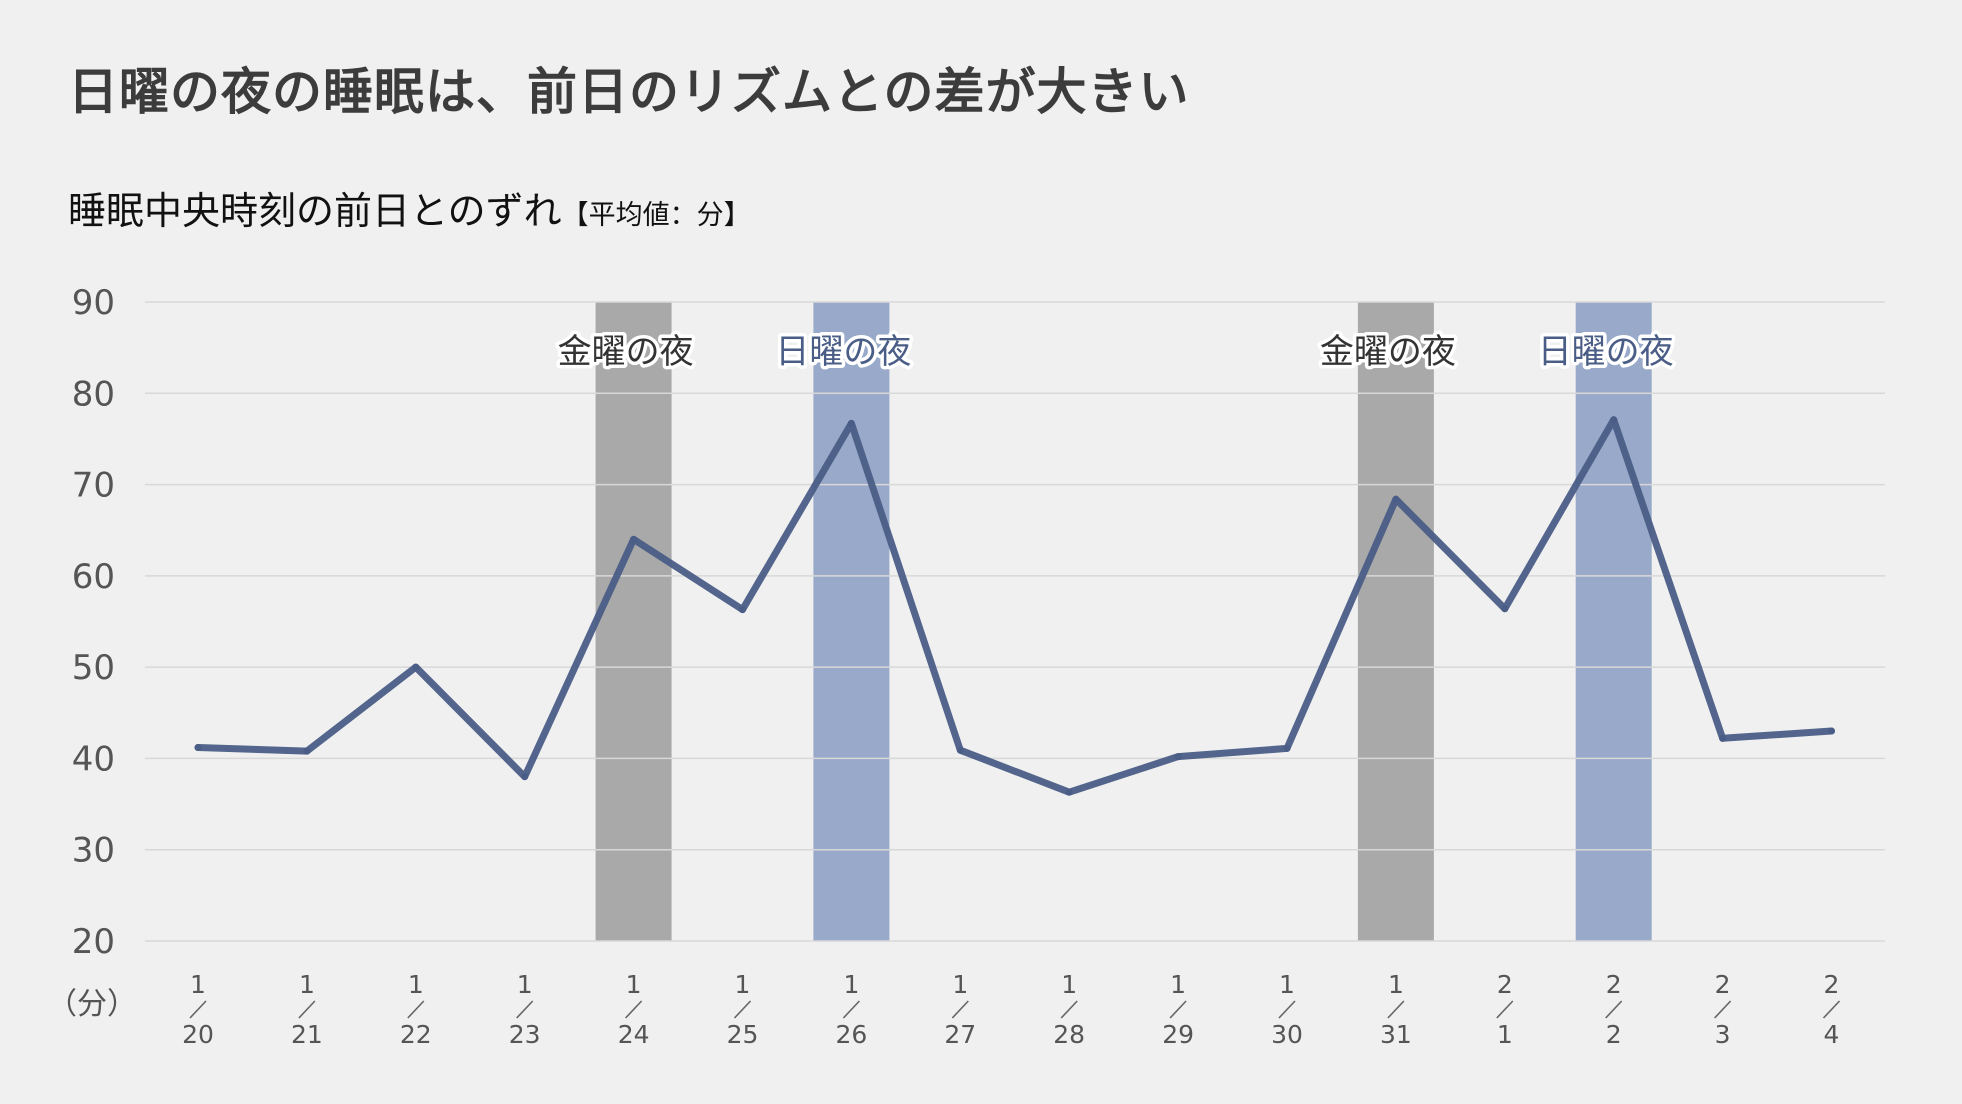 The width and height of the screenshot is (1962, 1104). I want to click on x-tick-day: 28, so click(1069, 1034).